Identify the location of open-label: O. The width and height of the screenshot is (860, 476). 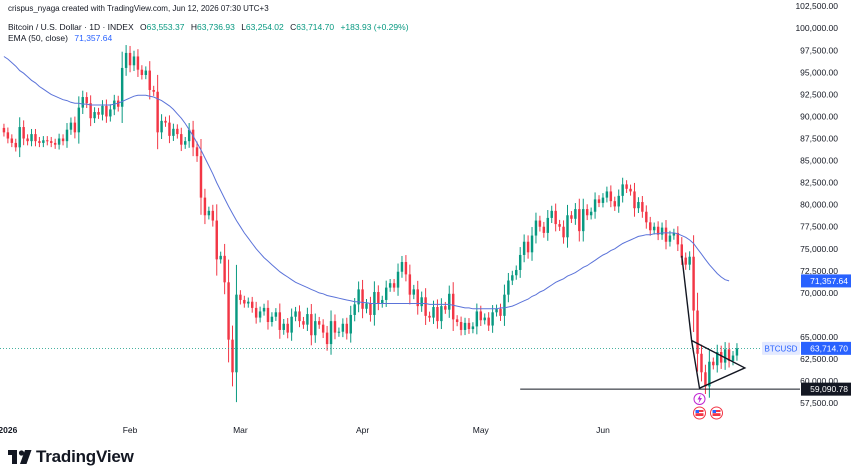
(143, 27).